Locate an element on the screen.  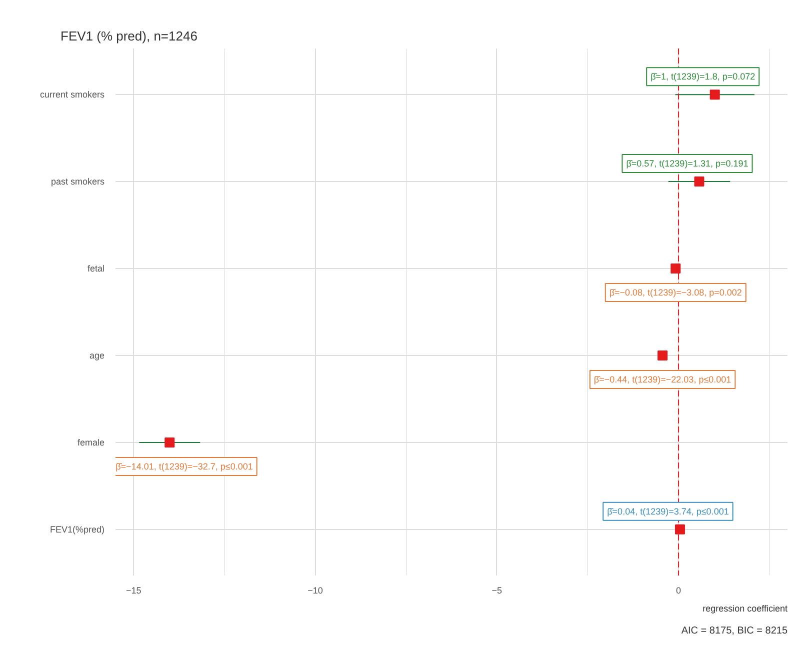
annotation: β̂=−14.01, t(1239)=−32.7, p≤0.001 is located at coordinates (184, 466).